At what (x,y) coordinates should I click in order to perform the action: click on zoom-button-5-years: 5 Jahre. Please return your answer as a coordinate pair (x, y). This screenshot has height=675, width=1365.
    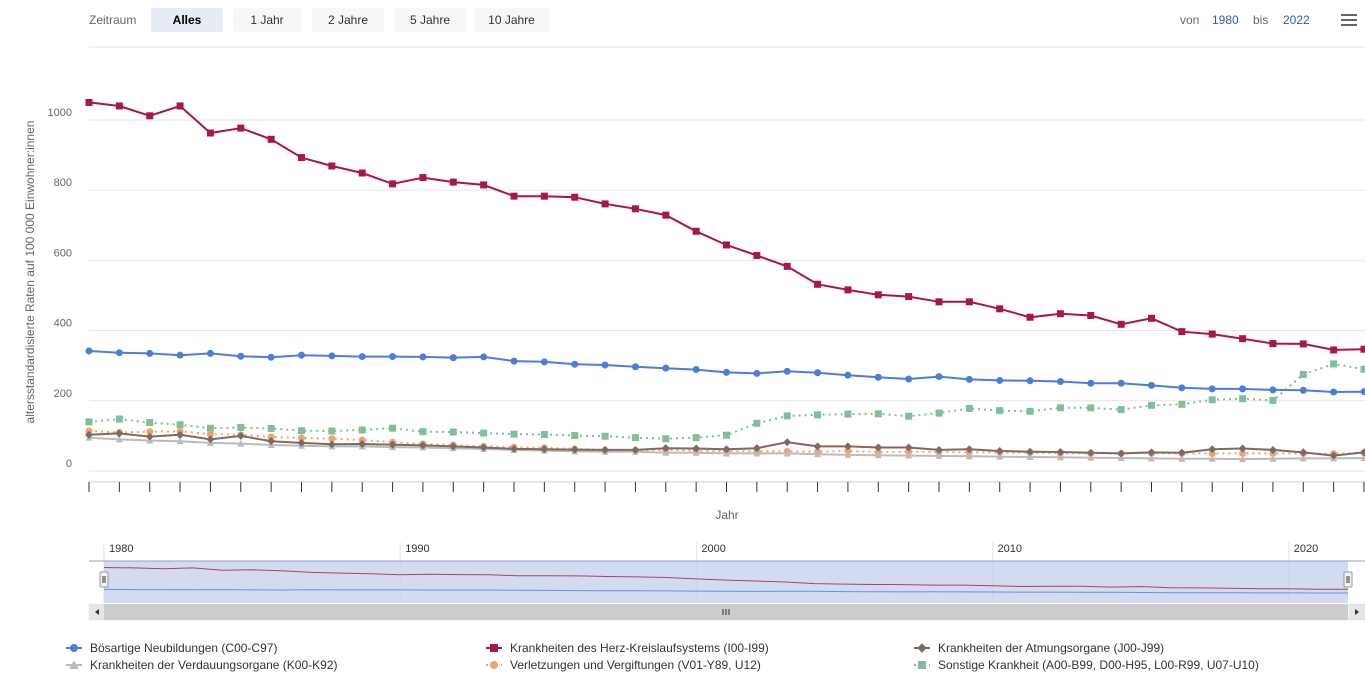
    Looking at the image, I should click on (430, 20).